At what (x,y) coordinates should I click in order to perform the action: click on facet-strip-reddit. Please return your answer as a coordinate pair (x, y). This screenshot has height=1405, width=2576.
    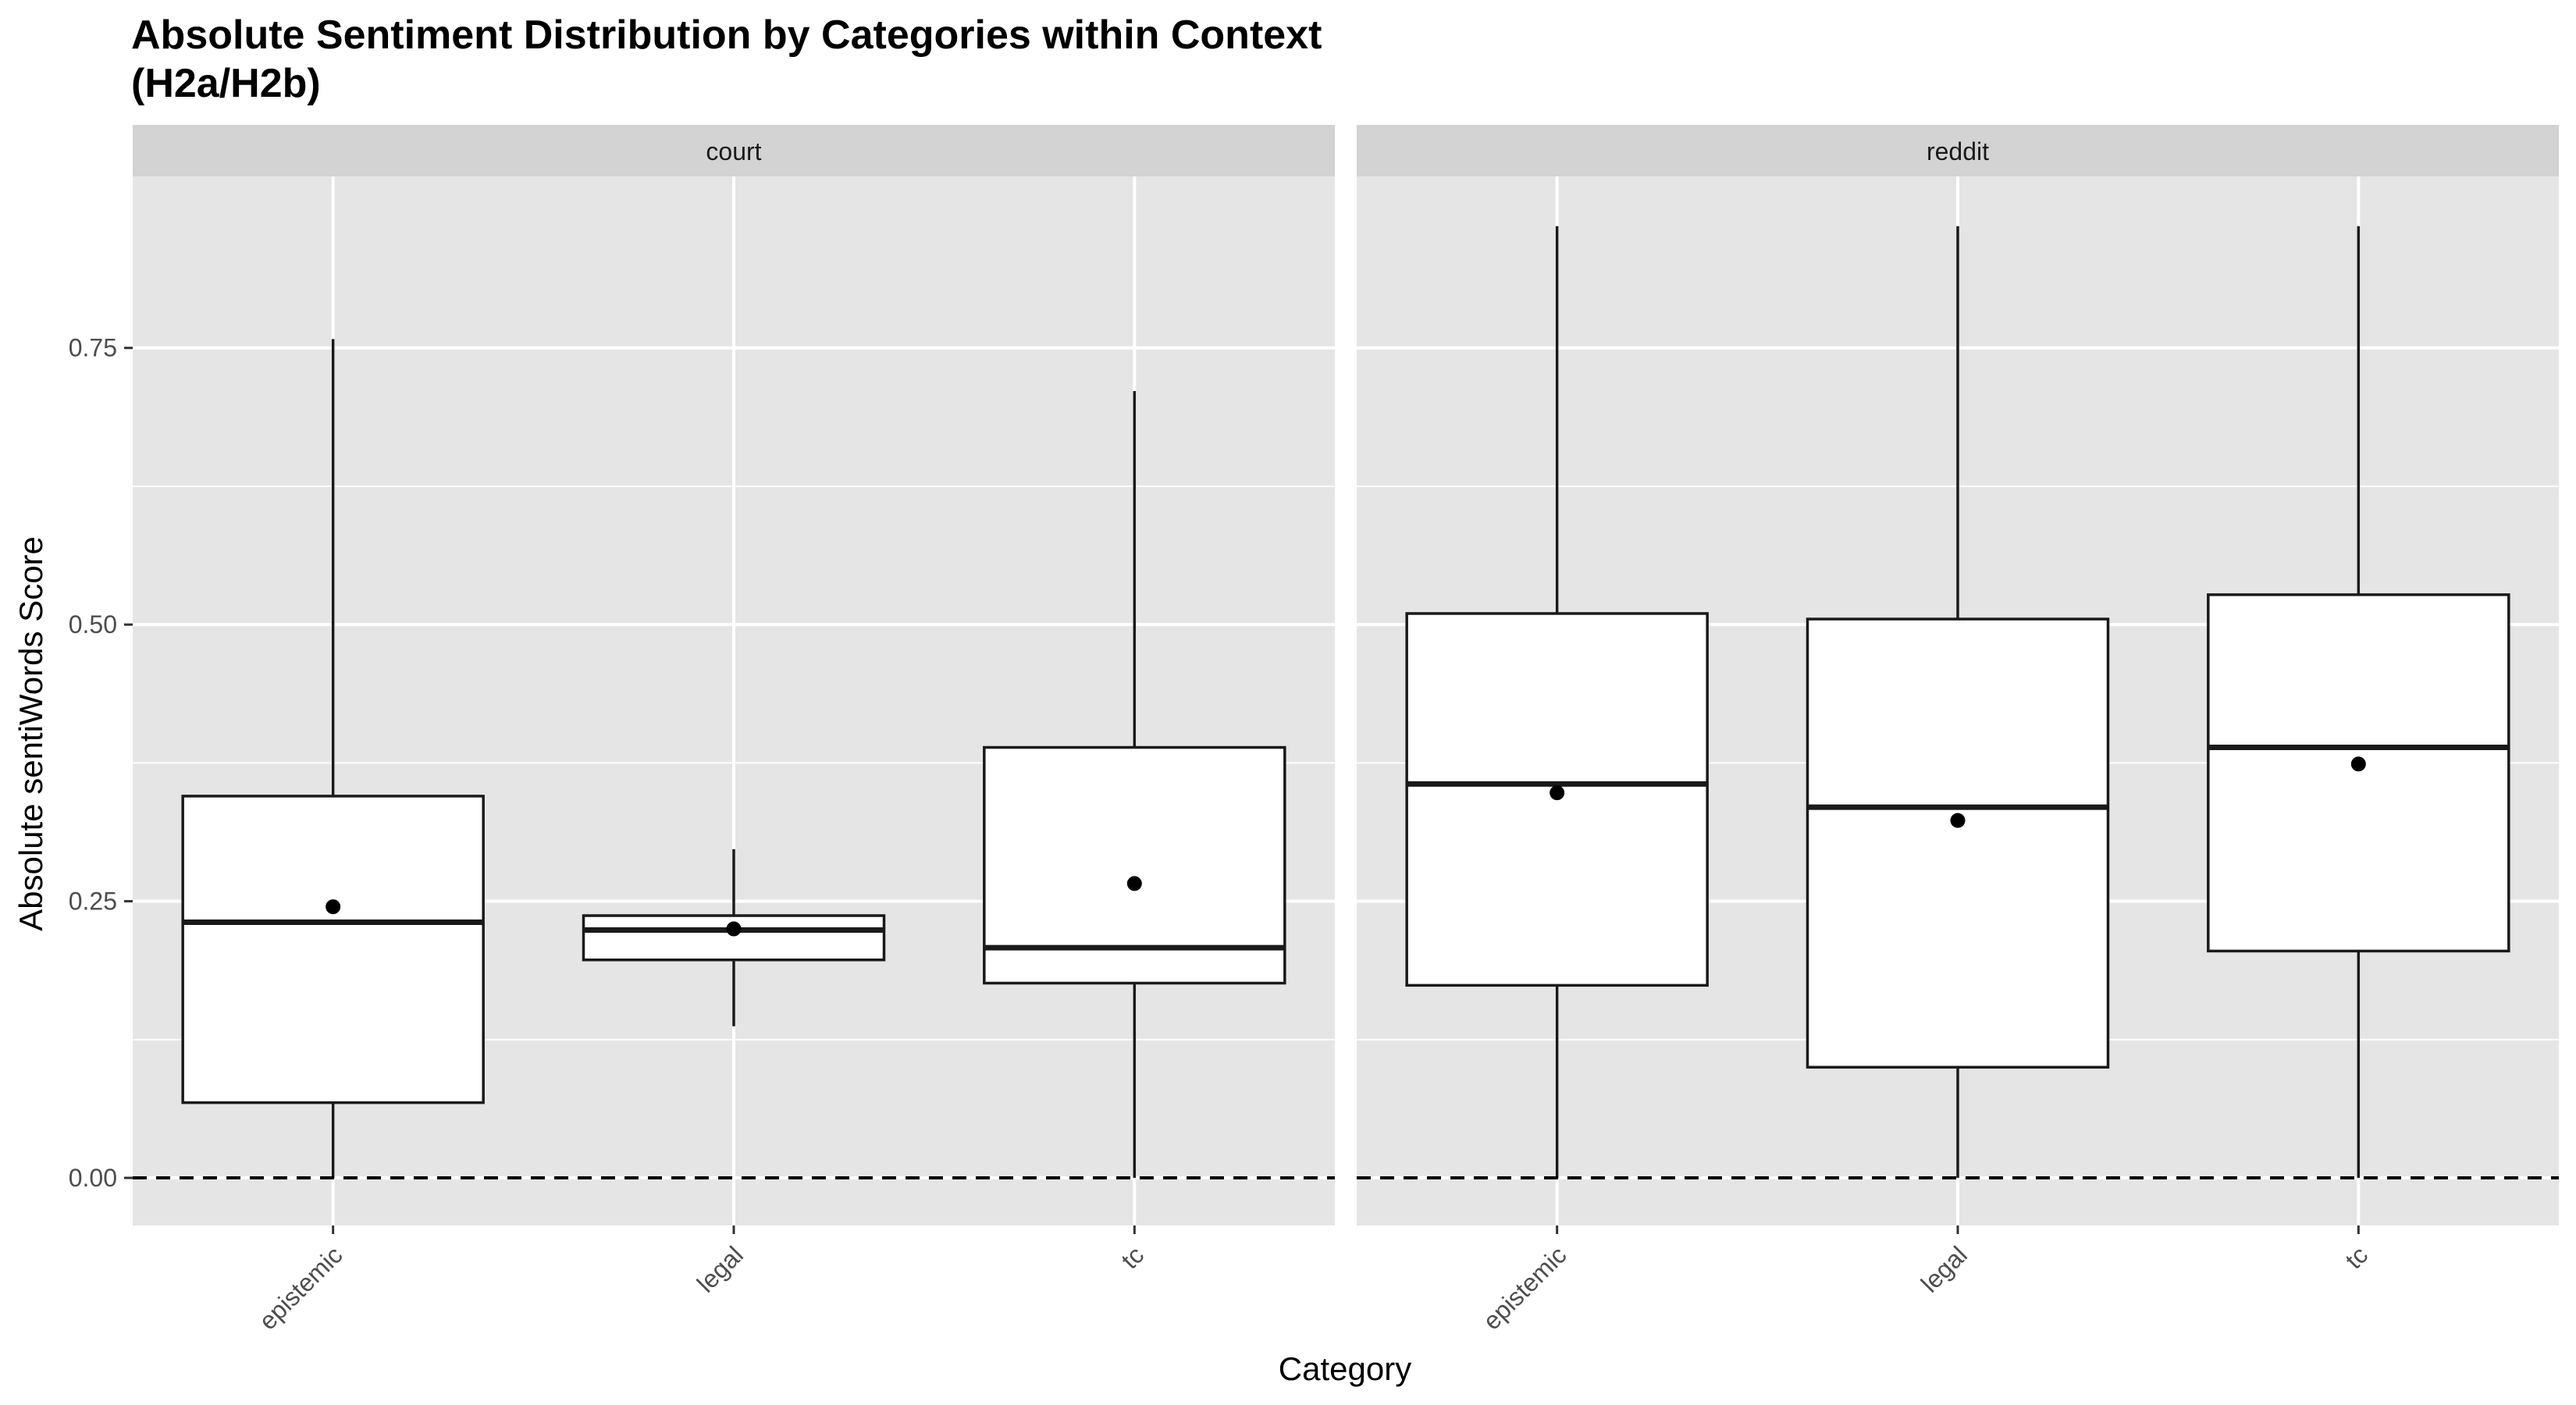
    Looking at the image, I should click on (1958, 151).